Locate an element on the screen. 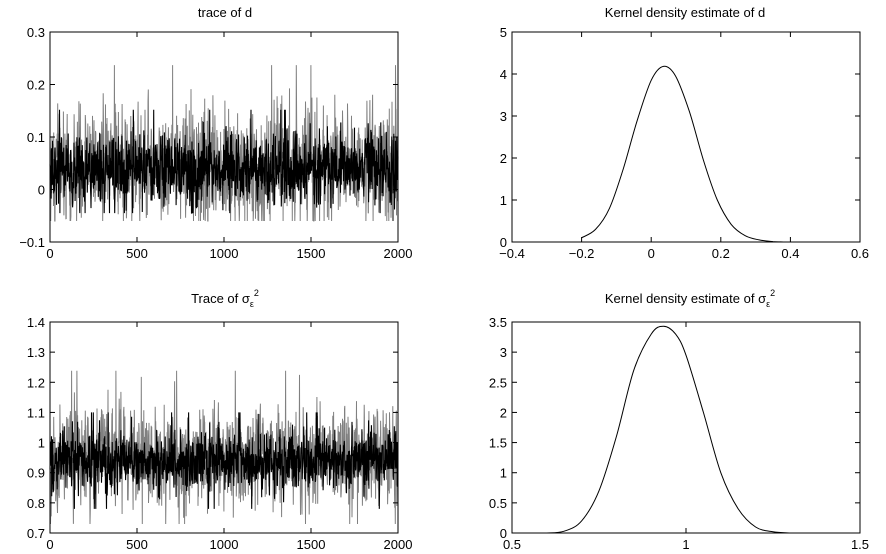 Image resolution: width=886 pixels, height=554 pixels. x-tick-label: 0.6 is located at coordinates (860, 253).